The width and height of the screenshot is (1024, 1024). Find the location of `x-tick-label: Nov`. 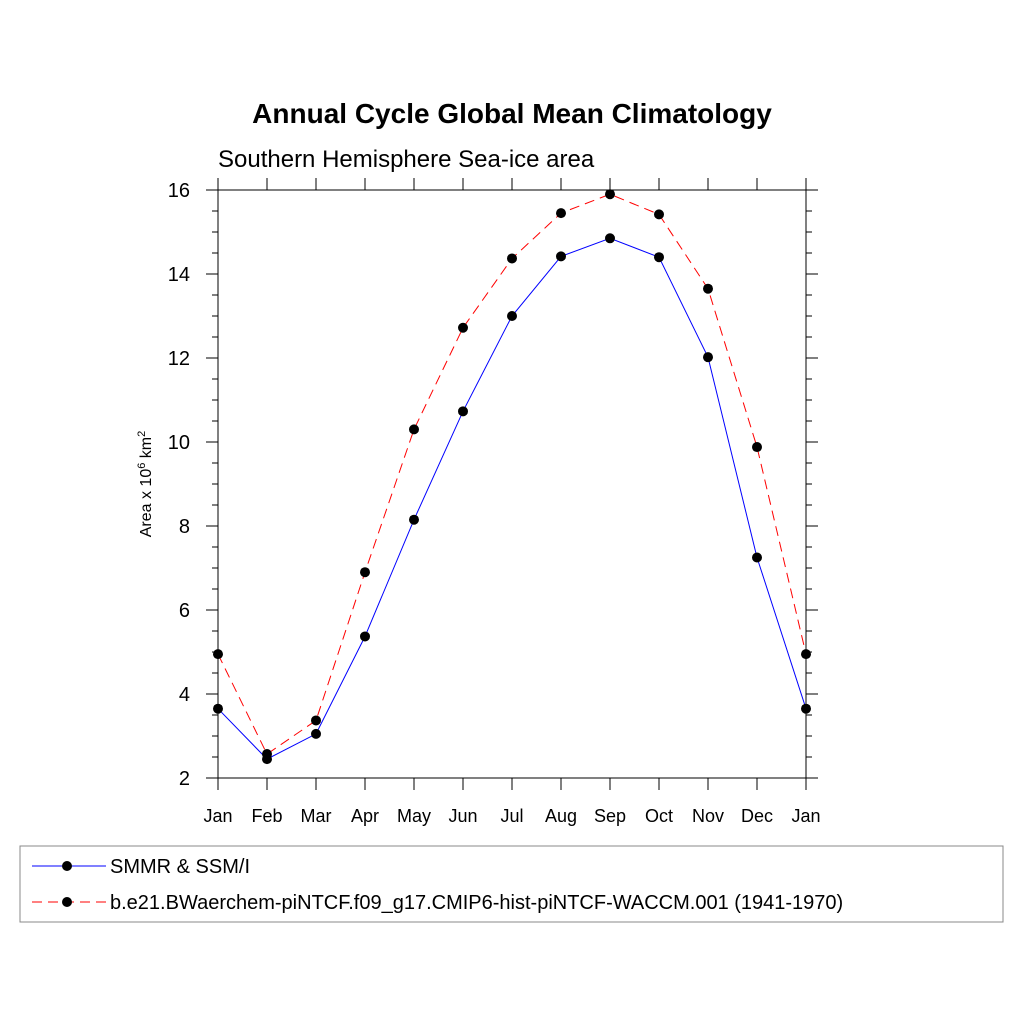

x-tick-label: Nov is located at coordinates (708, 816).